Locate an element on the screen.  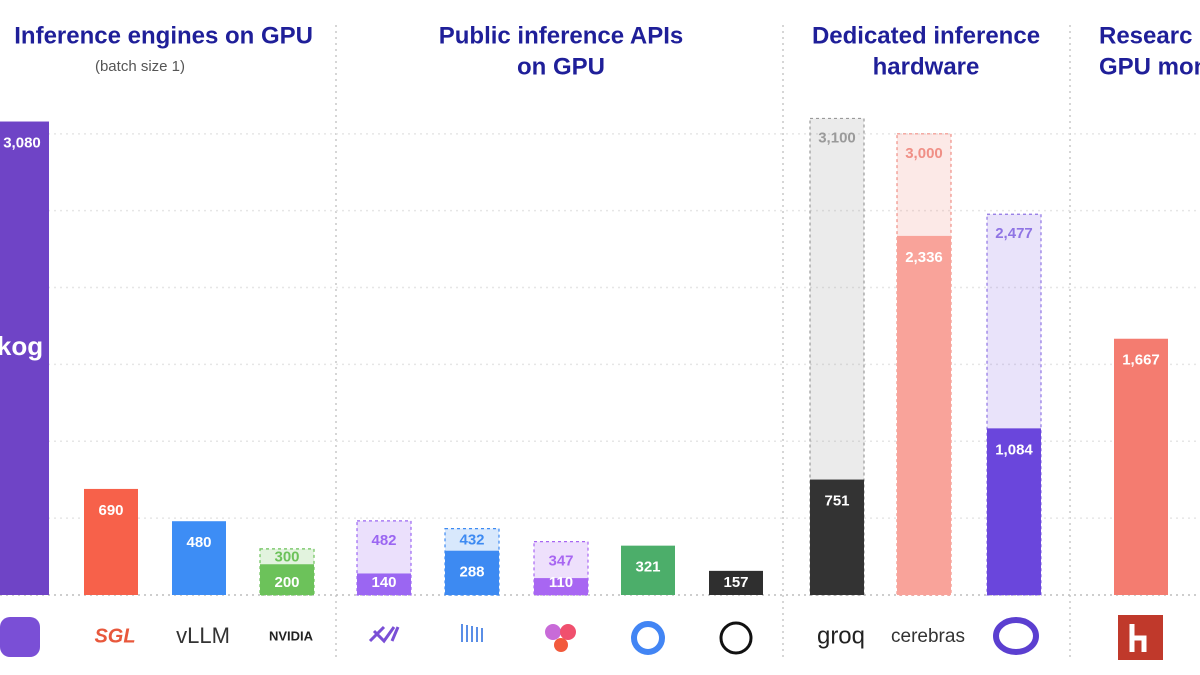
value-label: 3,000 is located at coordinates (924, 153).